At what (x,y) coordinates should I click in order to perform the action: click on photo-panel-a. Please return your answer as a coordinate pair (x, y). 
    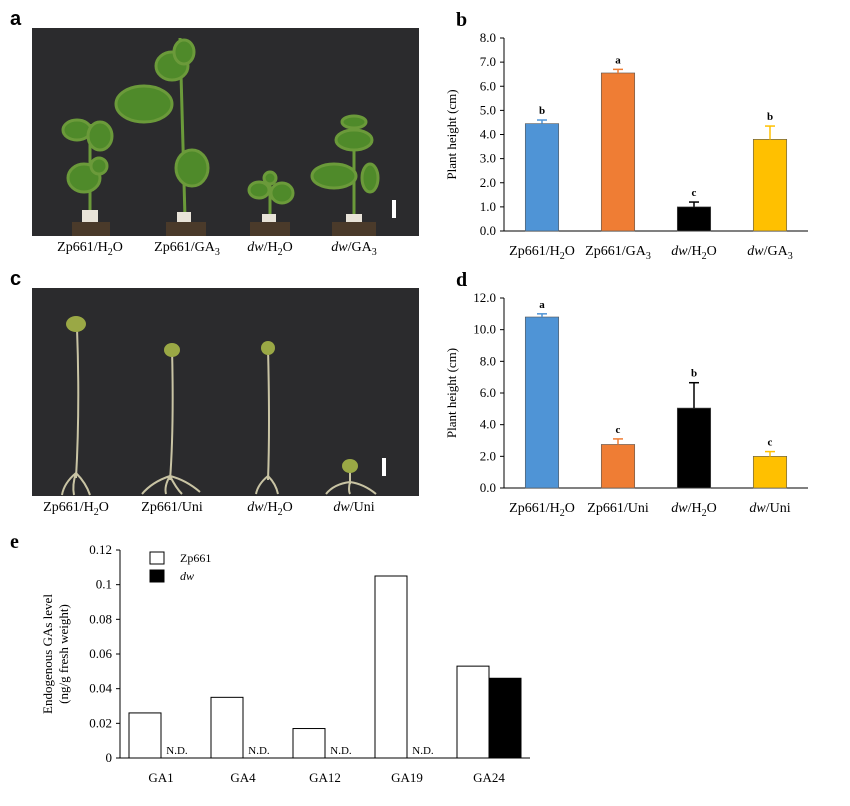
    Looking at the image, I should click on (225, 132).